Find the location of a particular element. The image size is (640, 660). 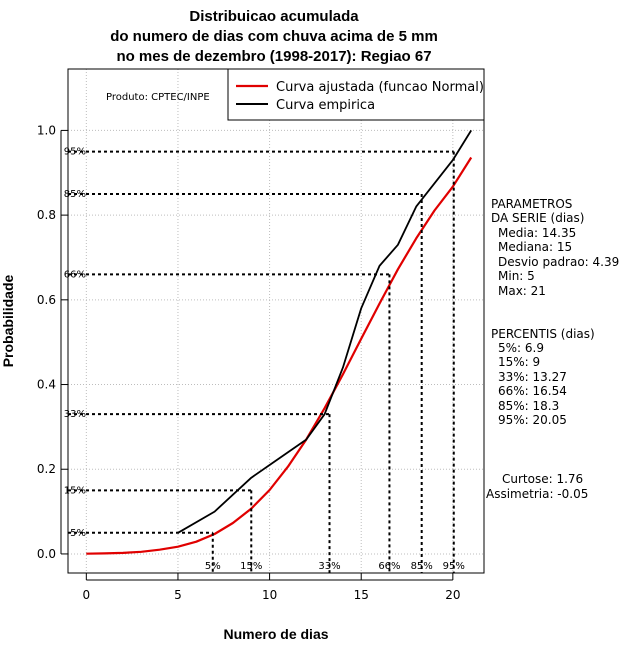

percentile-label-x: 15% is located at coordinates (251, 566).